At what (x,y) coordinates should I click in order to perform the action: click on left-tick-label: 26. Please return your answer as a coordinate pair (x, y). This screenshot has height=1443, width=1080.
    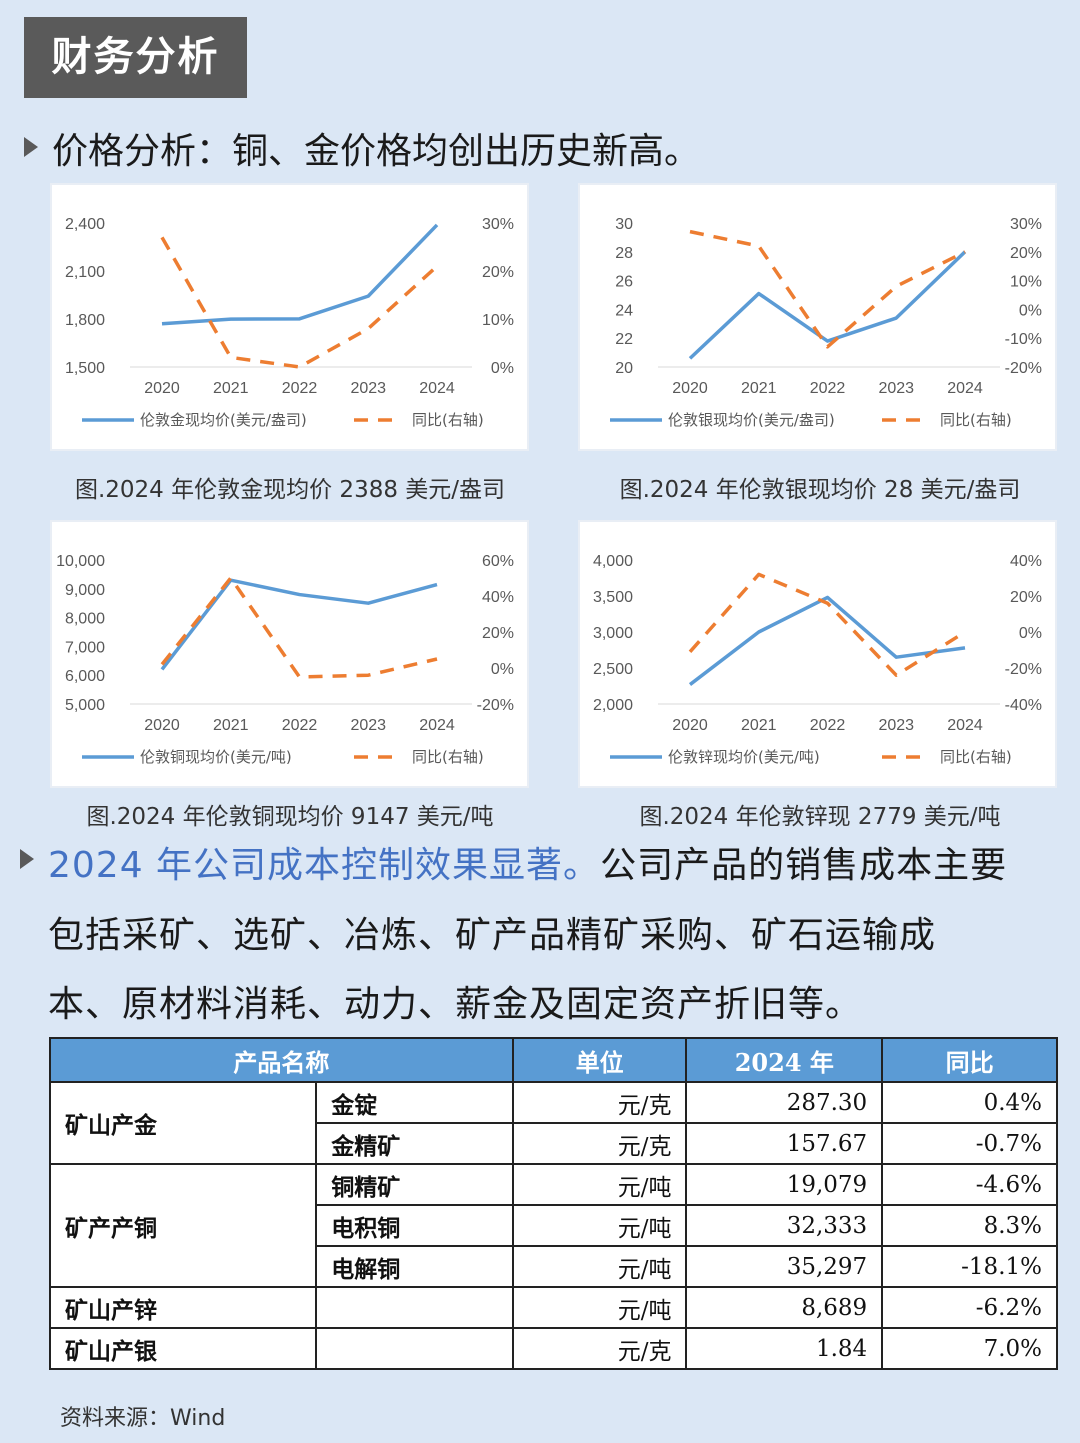
    Looking at the image, I should click on (624, 282).